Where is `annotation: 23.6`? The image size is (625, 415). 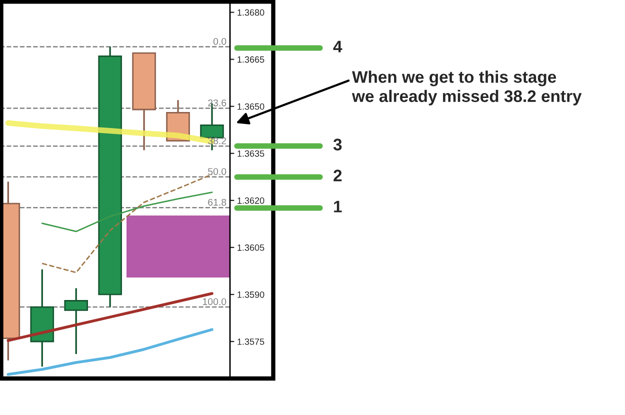 annotation: 23.6 is located at coordinates (217, 102).